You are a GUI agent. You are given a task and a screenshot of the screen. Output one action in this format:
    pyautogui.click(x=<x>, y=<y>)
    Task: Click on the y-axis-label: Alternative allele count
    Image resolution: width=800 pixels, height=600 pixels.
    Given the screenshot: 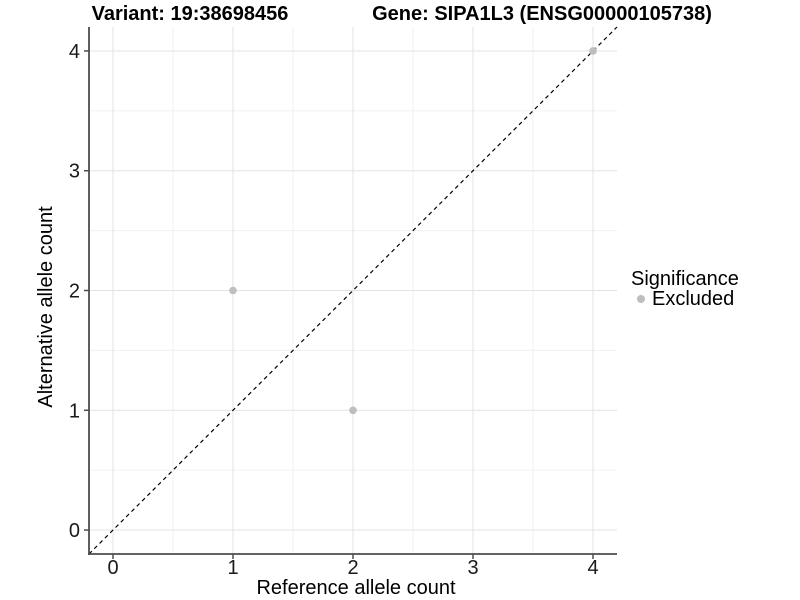 What is the action you would take?
    pyautogui.click(x=46, y=307)
    